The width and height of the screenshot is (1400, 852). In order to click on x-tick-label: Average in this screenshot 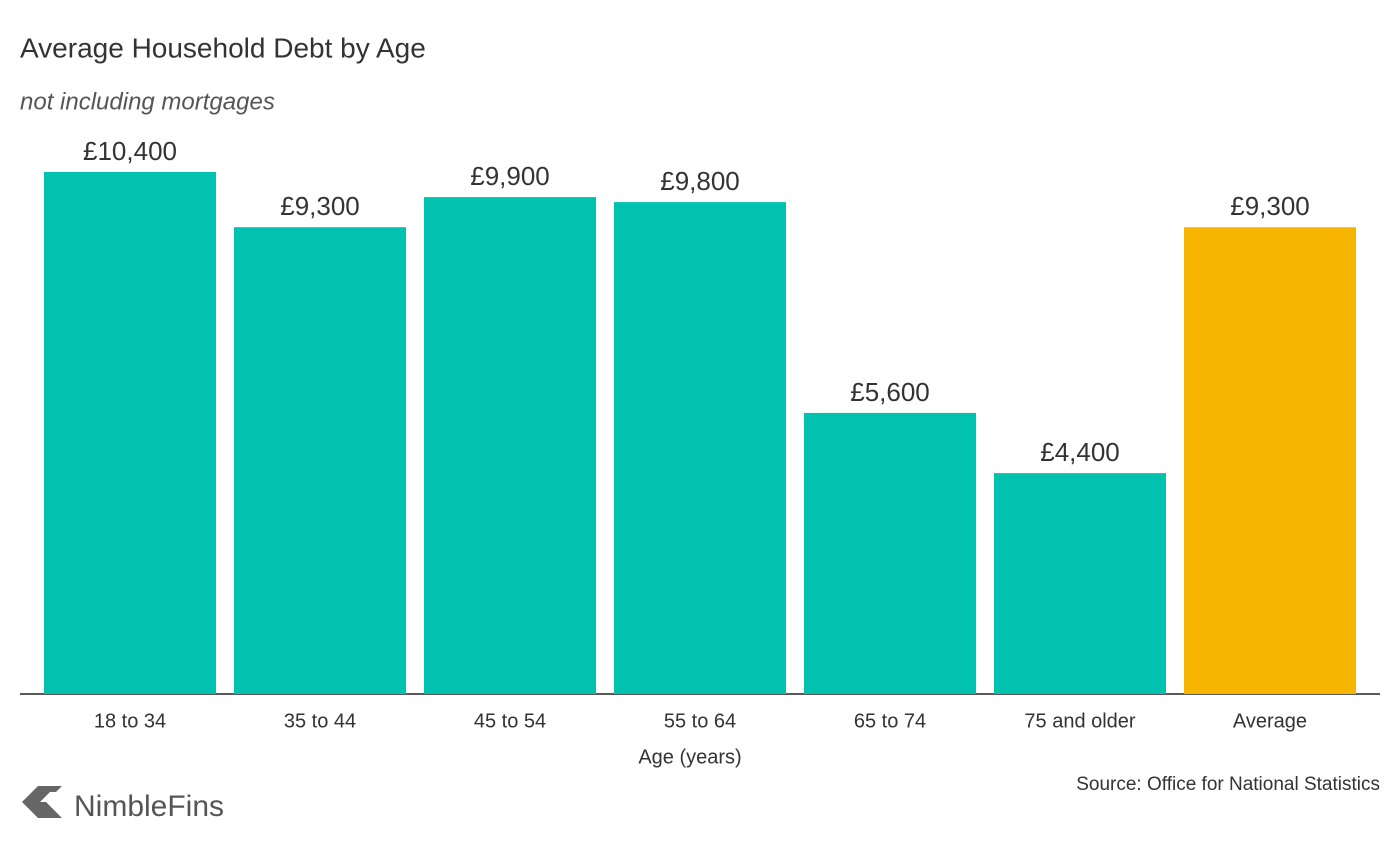, I will do `click(1270, 721)`.